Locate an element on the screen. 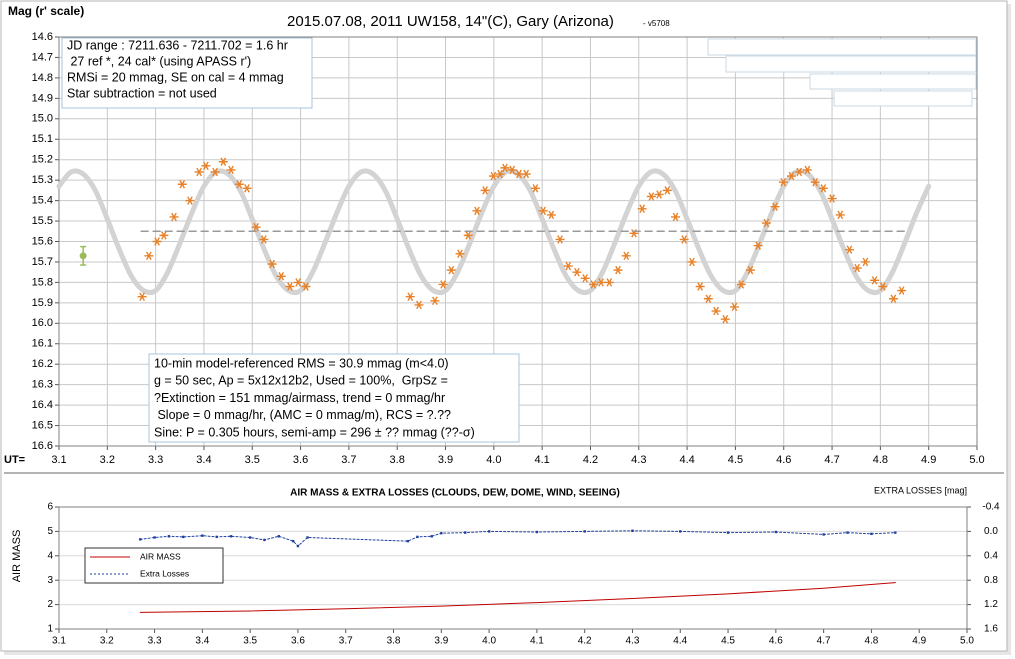 The image size is (1015, 659). y-tick-label: 16.1 is located at coordinates (42, 344).